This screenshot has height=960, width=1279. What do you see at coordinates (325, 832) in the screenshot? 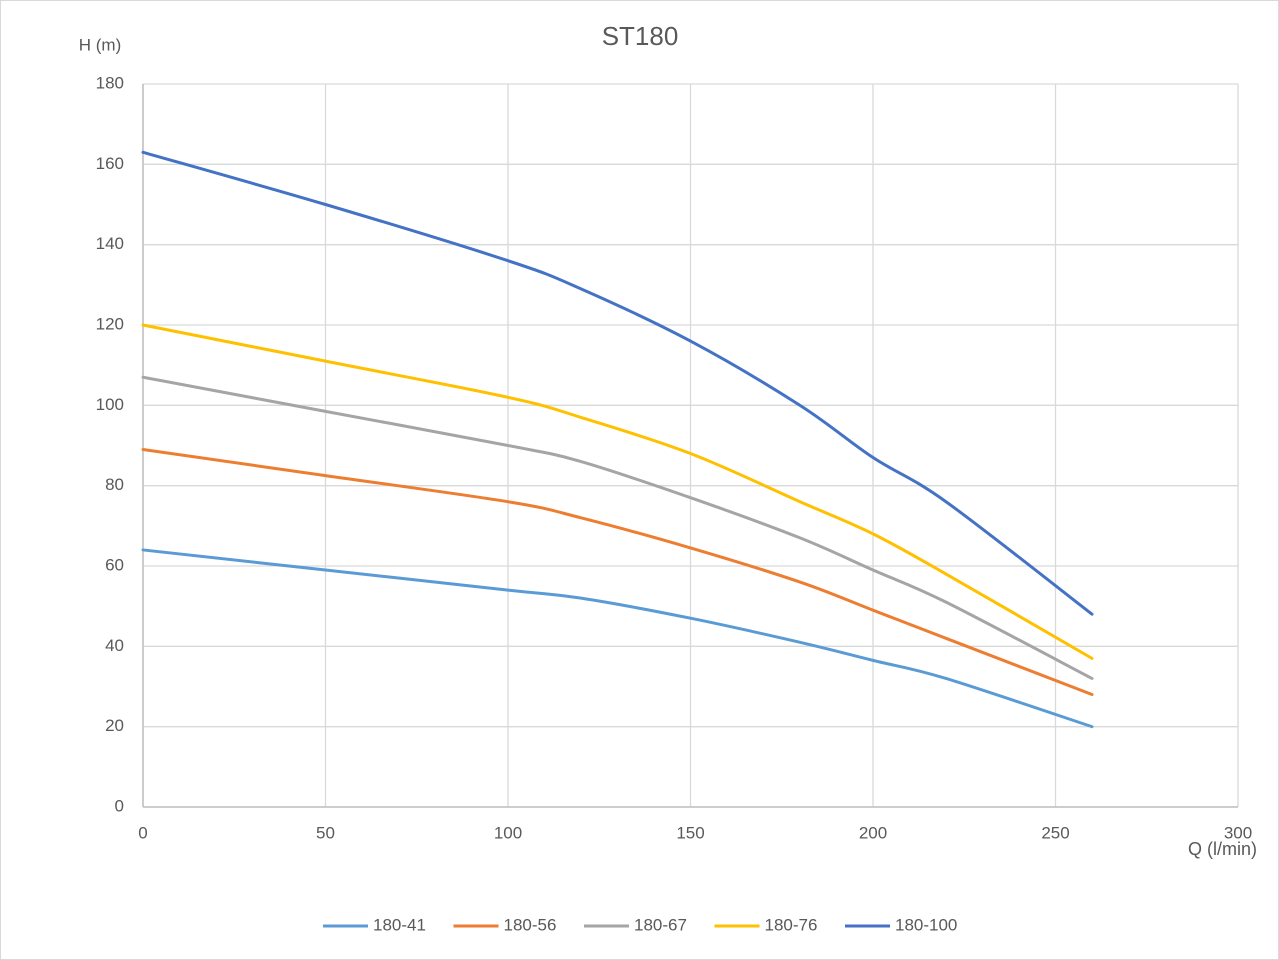
I see `x-tick-label: 50` at bounding box center [325, 832].